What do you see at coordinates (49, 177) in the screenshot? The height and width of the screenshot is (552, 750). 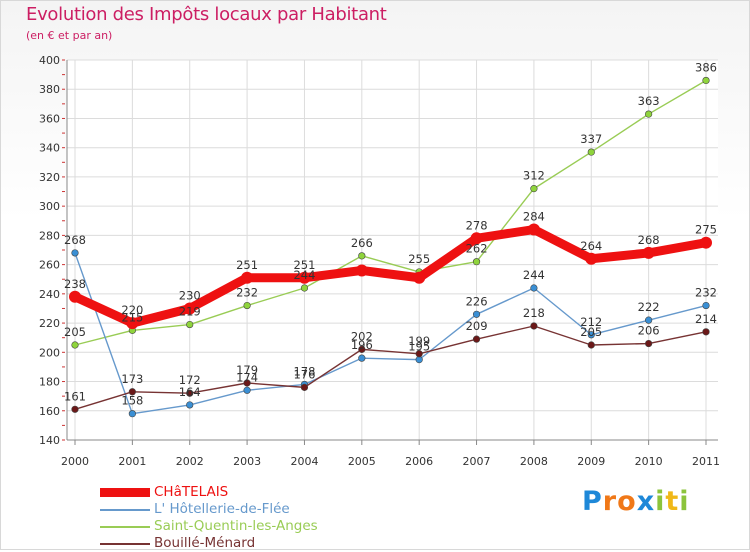 I see `y-tick-label: 320` at bounding box center [49, 177].